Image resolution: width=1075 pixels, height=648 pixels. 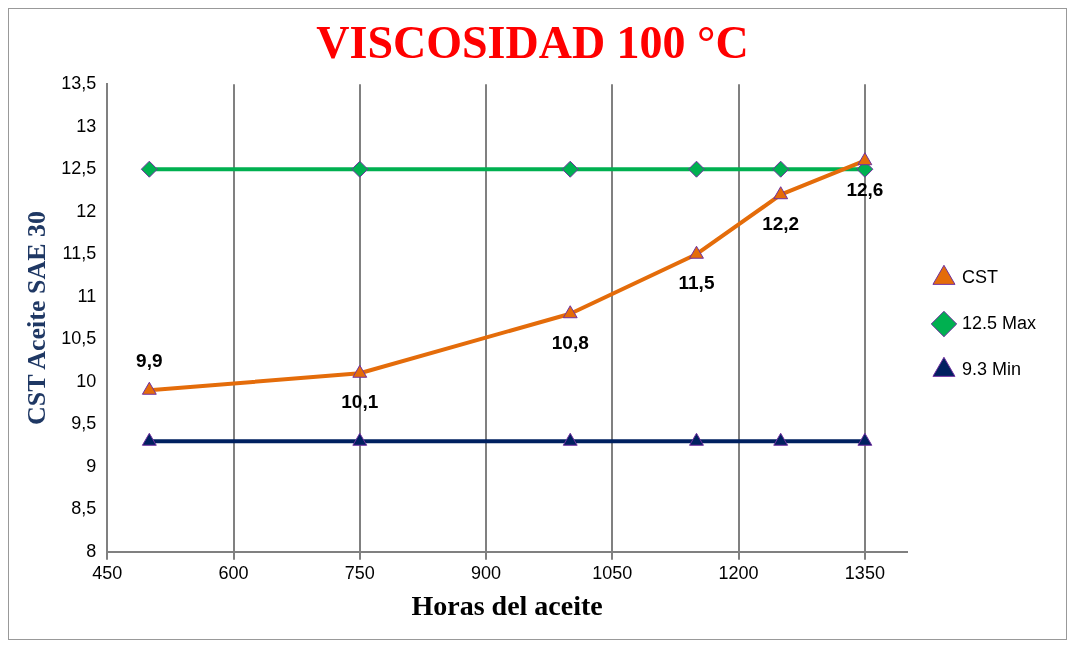 I want to click on data-label: 12,2, so click(x=781, y=223).